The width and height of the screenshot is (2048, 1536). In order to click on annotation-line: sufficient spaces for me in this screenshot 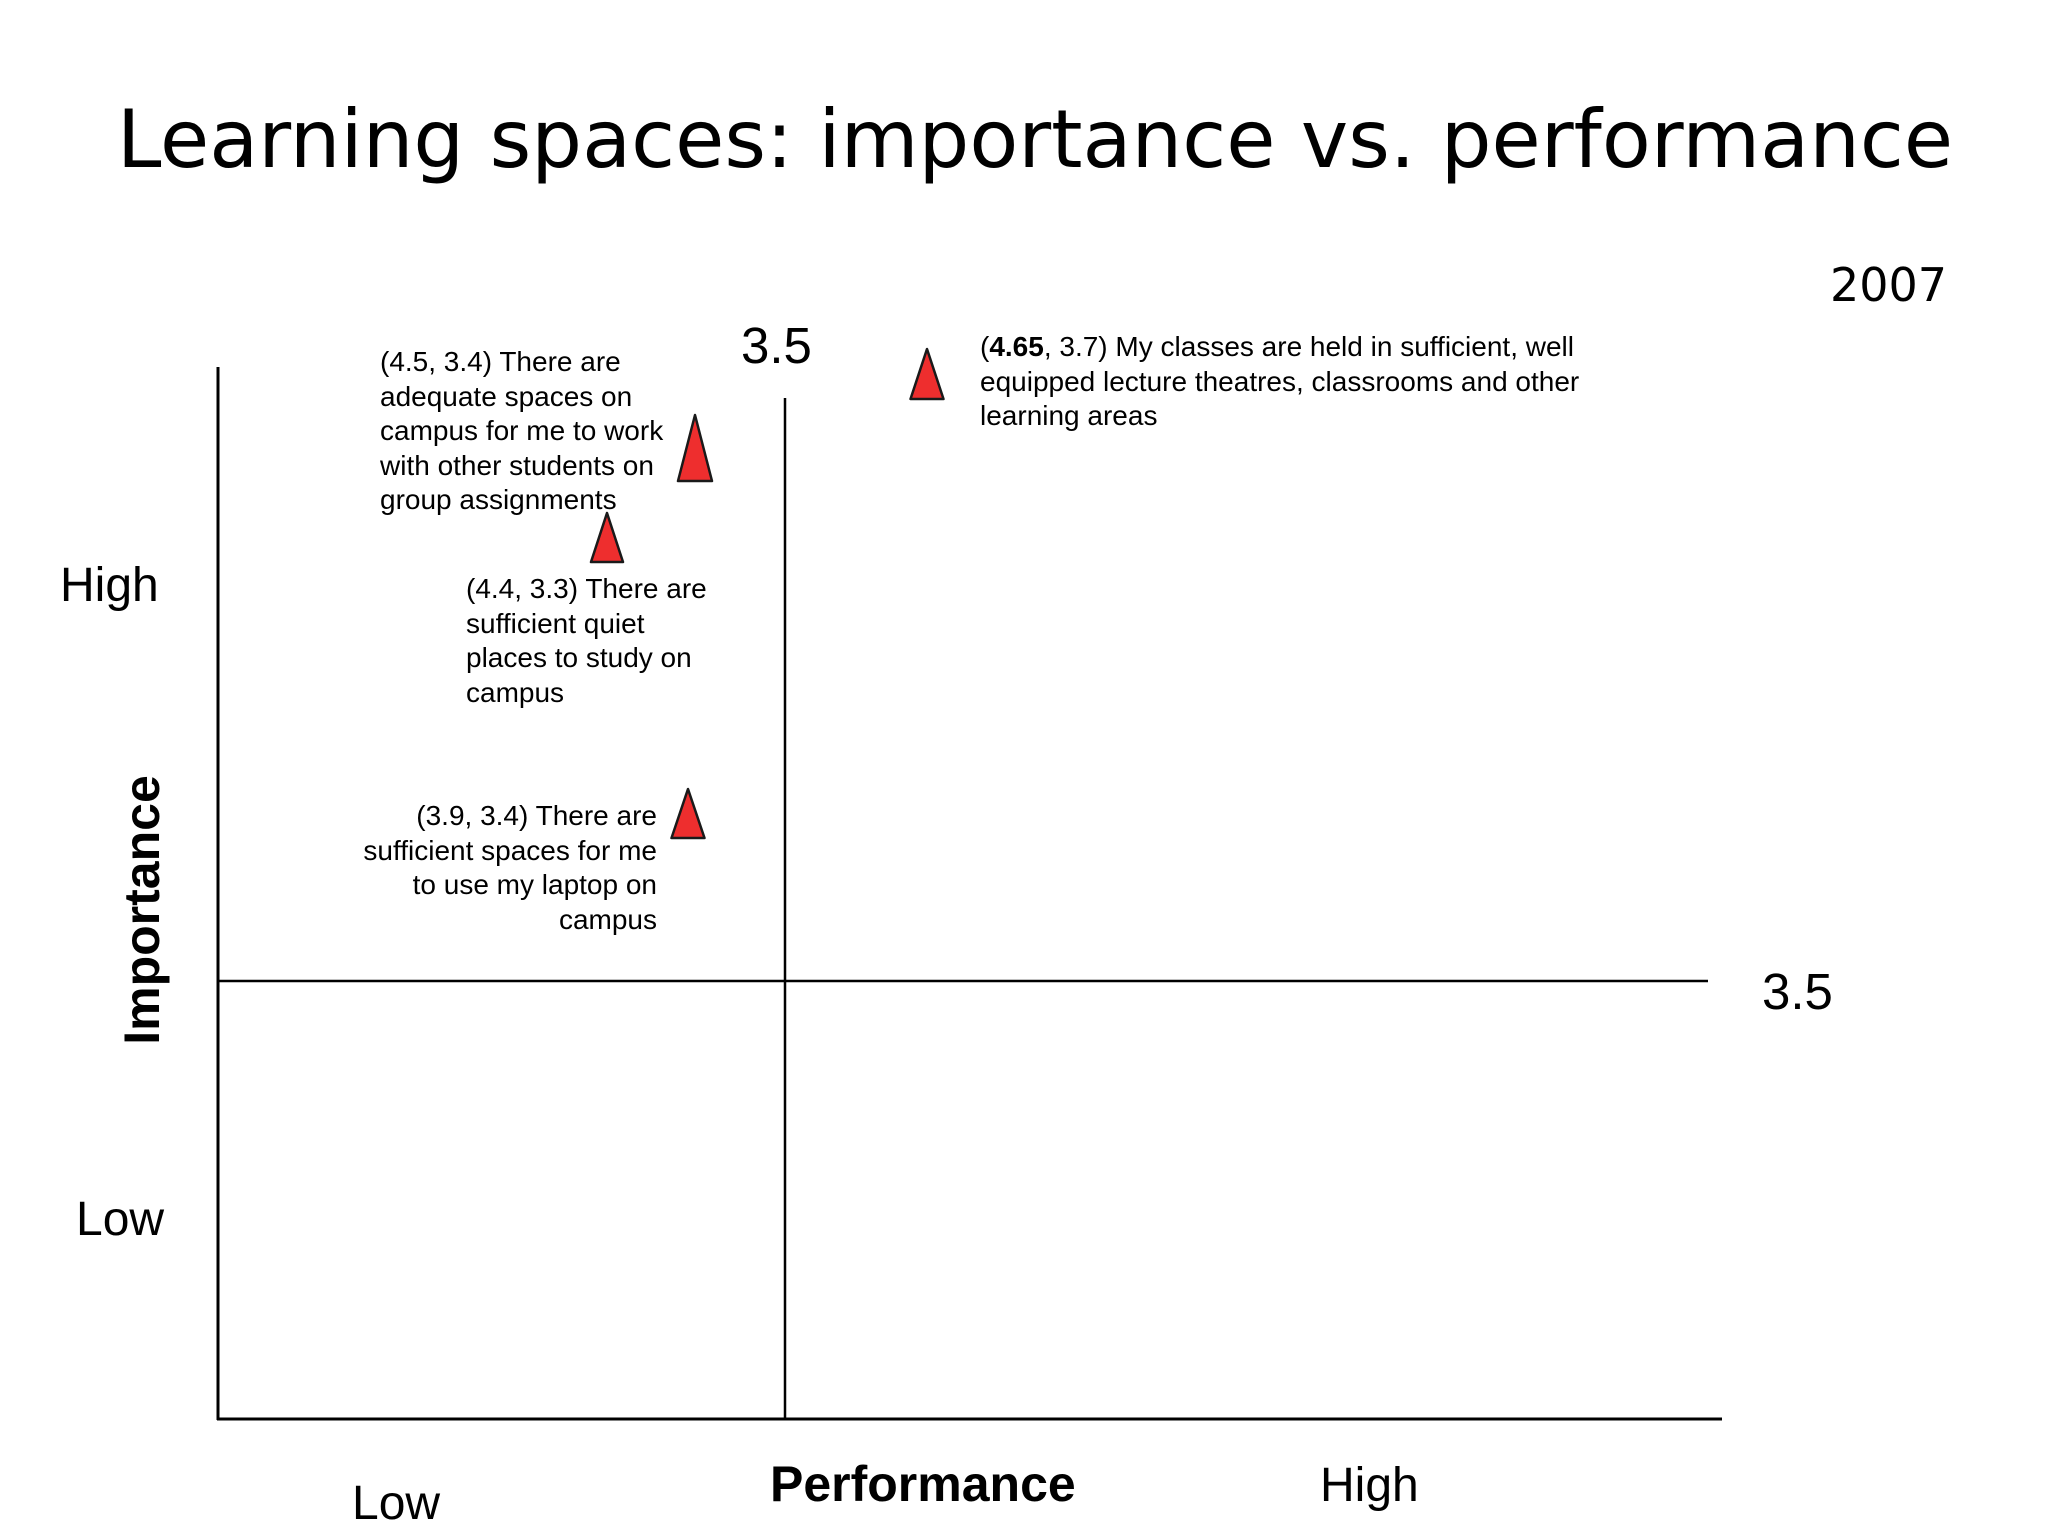, I will do `click(510, 850)`.